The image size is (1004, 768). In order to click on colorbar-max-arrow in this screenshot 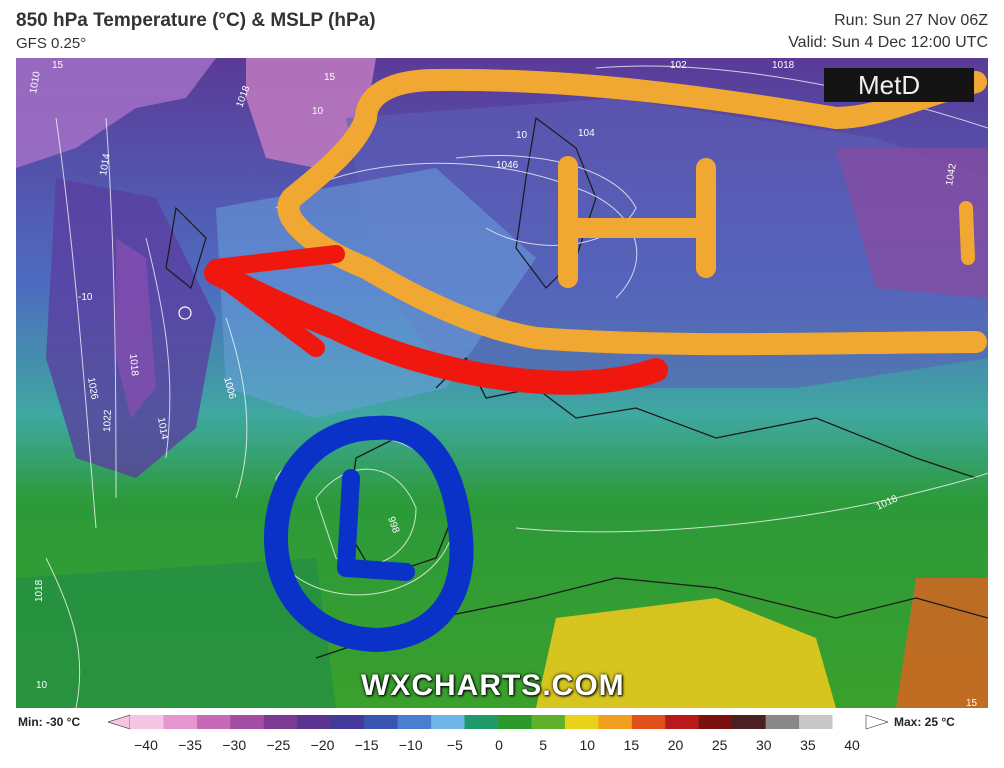, I will do `click(876, 722)`.